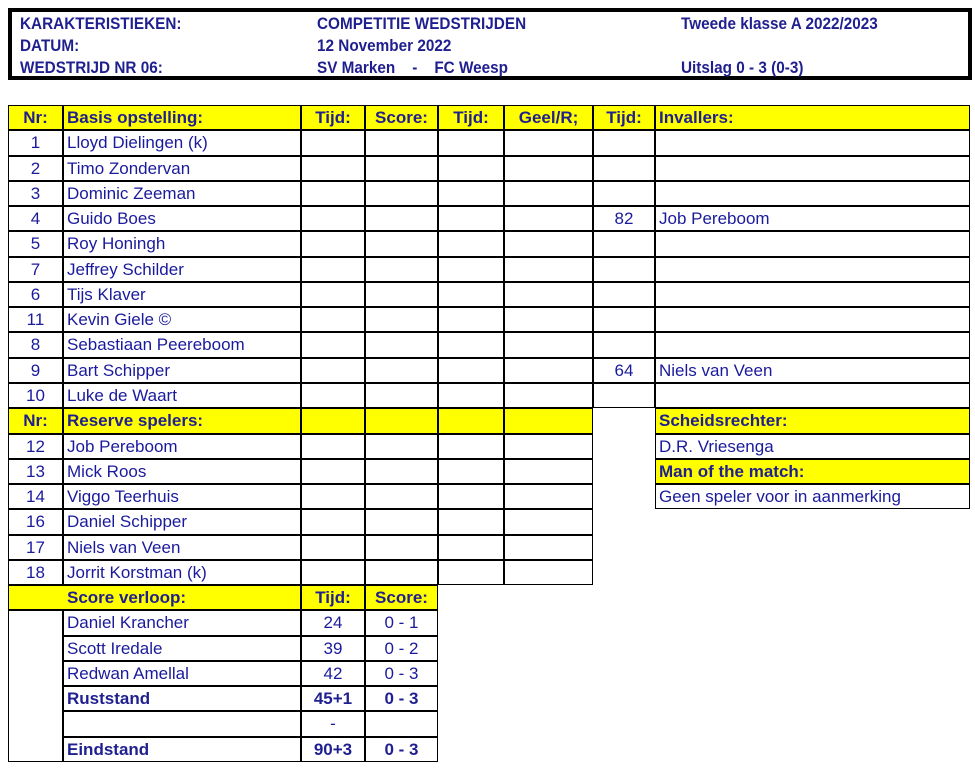 Image resolution: width=975 pixels, height=773 pixels. What do you see at coordinates (182, 547) in the screenshot?
I see `reserve-name: Niels van Veen` at bounding box center [182, 547].